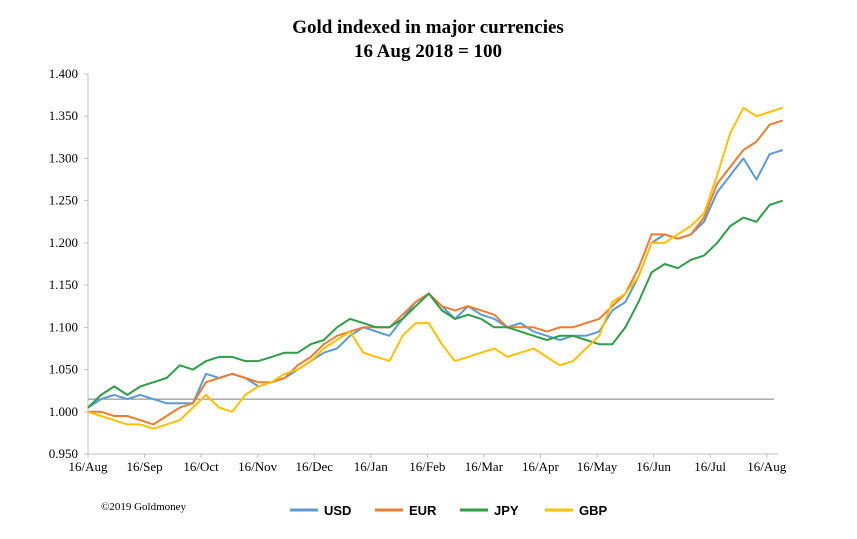 The height and width of the screenshot is (539, 857). What do you see at coordinates (144, 466) in the screenshot?
I see `x-tick-label: 16/Sep` at bounding box center [144, 466].